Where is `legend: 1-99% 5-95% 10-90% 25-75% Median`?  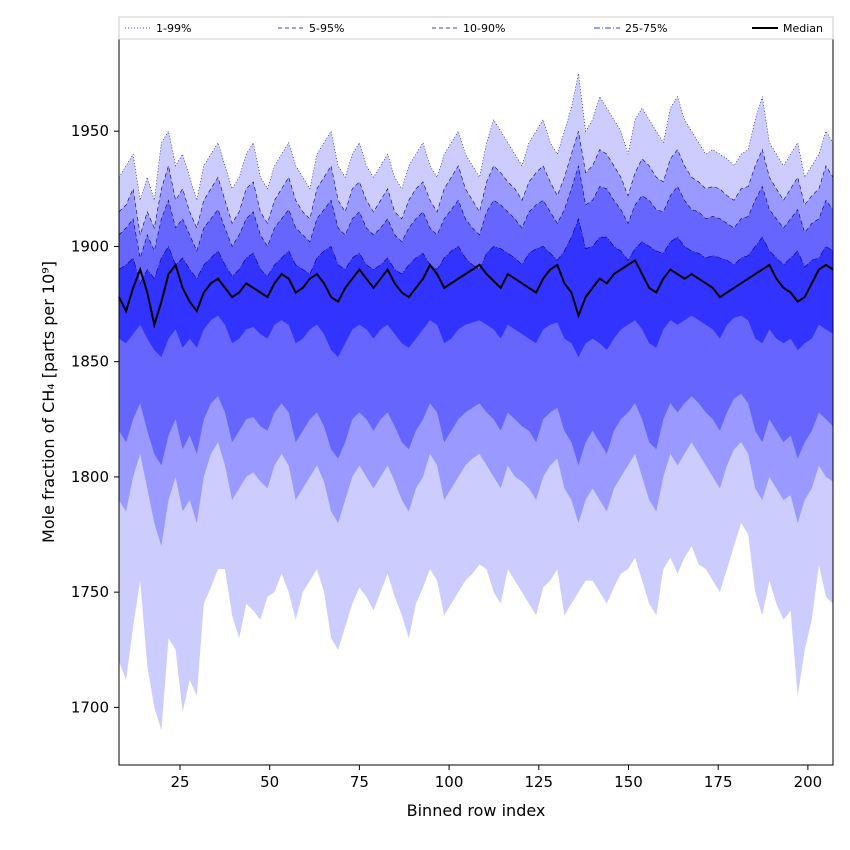 legend: 1-99% 5-95% 10-90% 25-75% Median is located at coordinates (476, 28).